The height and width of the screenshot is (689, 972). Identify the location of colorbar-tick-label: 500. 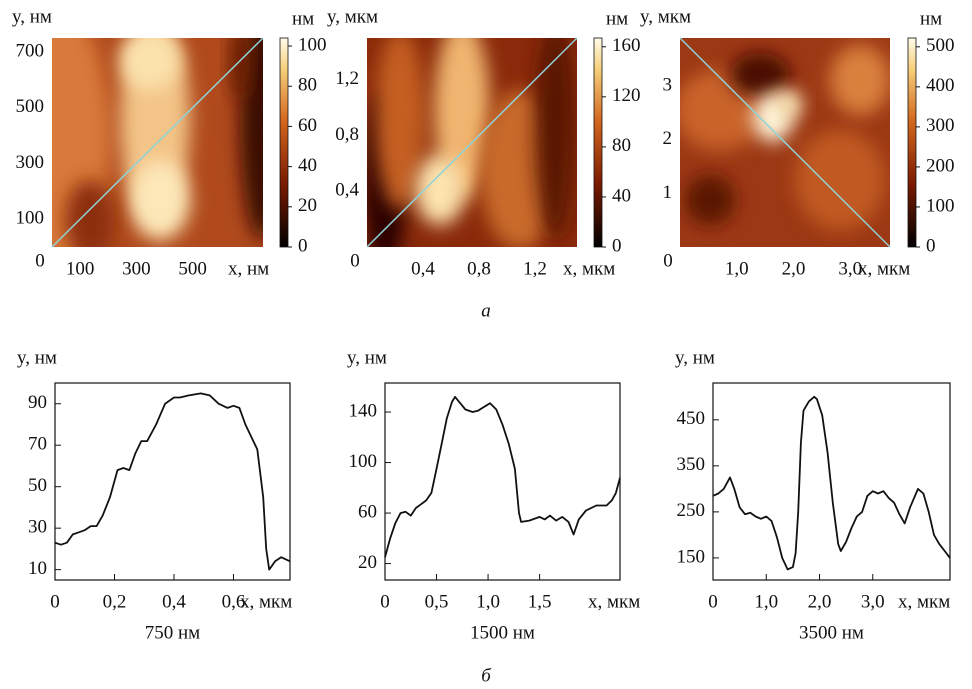
(940, 45).